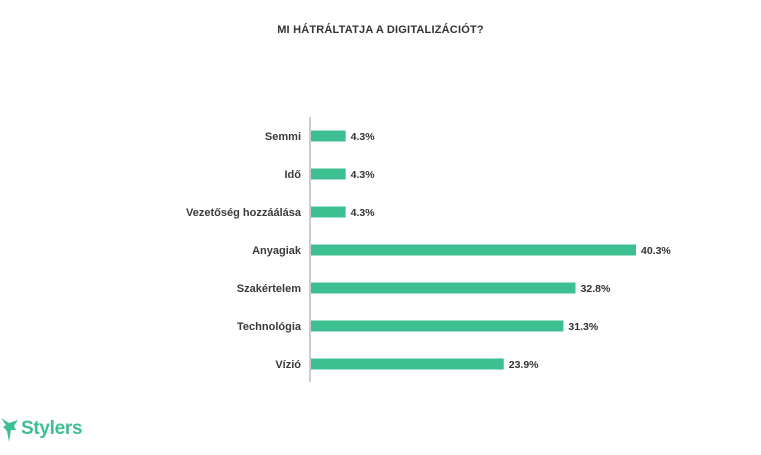 The image size is (761, 455). I want to click on hummingbird-icon, so click(9, 430).